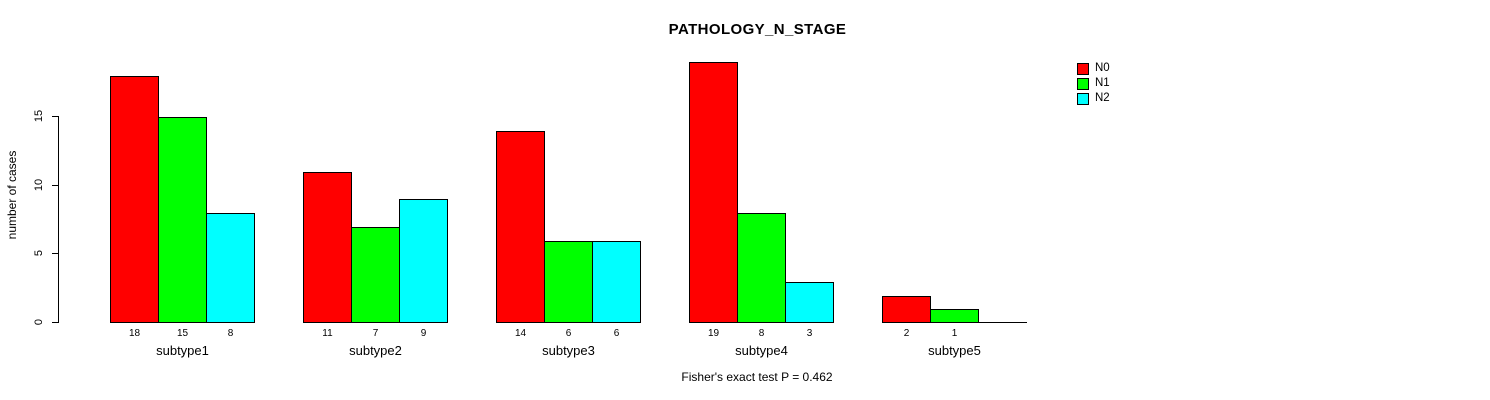 Image resolution: width=1490 pixels, height=400 pixels. I want to click on bar-value-label: 18, so click(134, 333).